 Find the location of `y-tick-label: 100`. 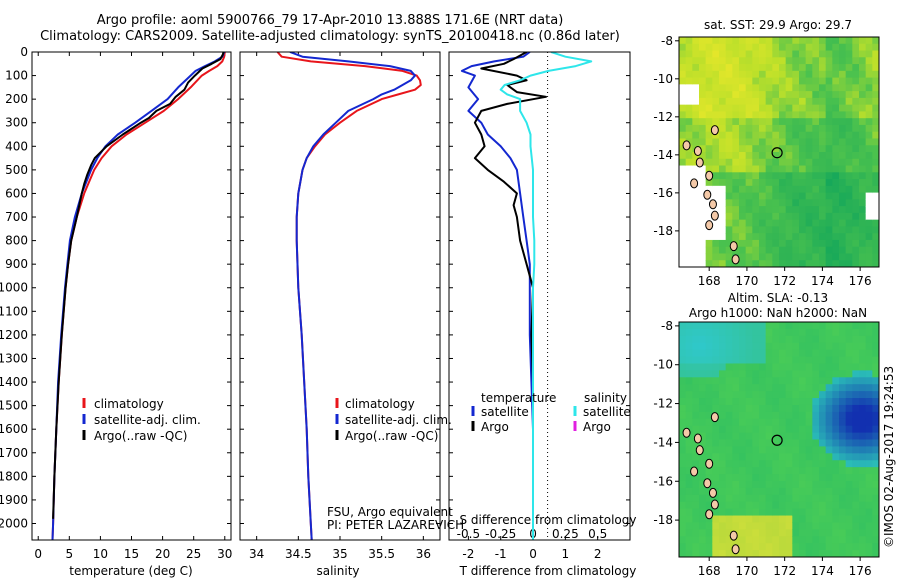

y-tick-label: 100 is located at coordinates (16, 76).